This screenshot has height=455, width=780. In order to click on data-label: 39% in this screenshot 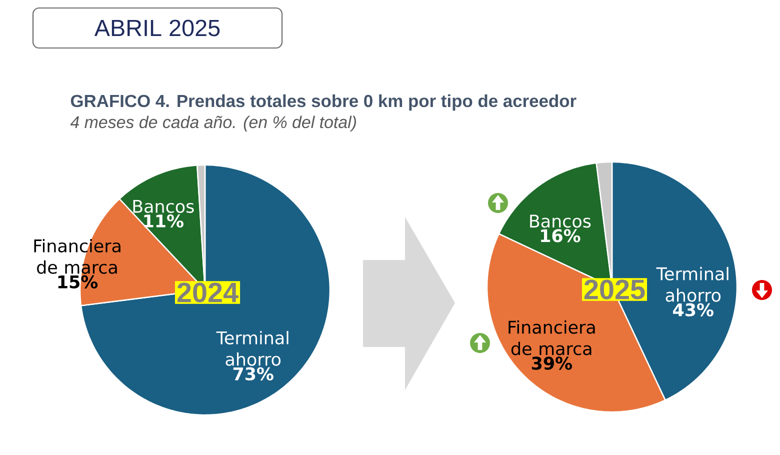, I will do `click(552, 363)`.